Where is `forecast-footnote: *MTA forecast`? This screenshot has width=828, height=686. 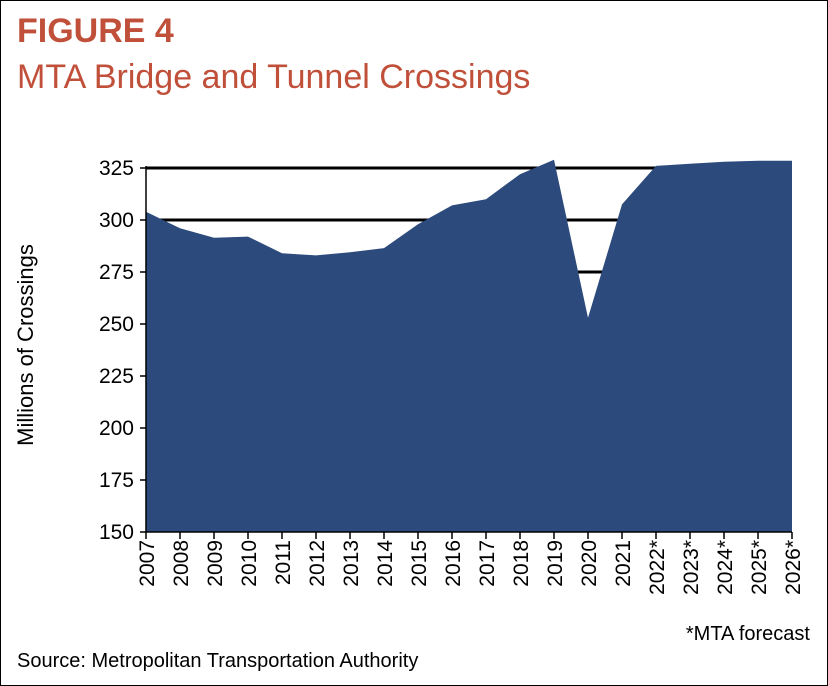
forecast-footnote: *MTA forecast is located at coordinates (747, 634).